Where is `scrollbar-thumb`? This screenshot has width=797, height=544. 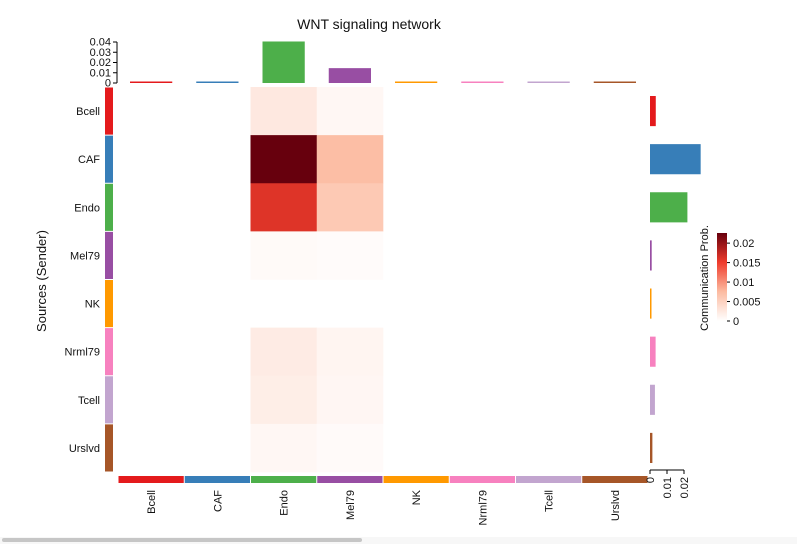
scrollbar-thumb is located at coordinates (182, 540).